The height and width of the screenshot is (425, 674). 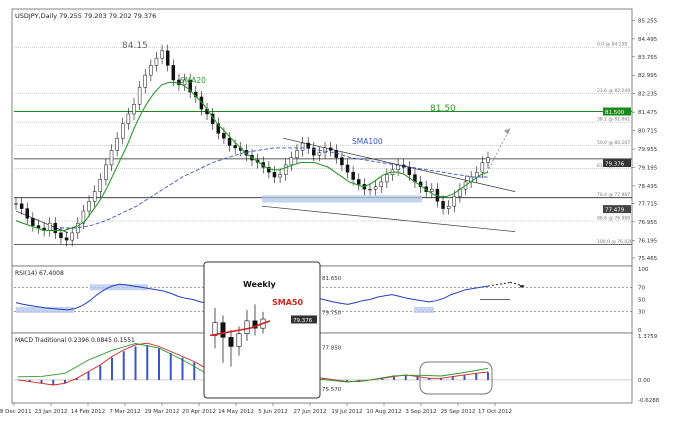 I want to click on rsi-y-tick-label: 100, so click(x=643, y=270).